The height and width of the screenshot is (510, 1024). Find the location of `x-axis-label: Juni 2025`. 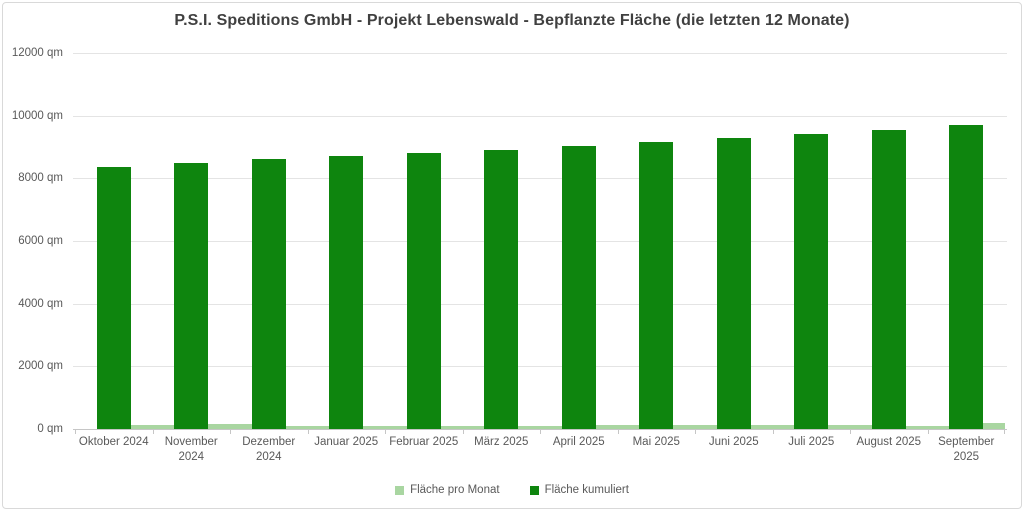

x-axis-label: Juni 2025 is located at coordinates (733, 442).